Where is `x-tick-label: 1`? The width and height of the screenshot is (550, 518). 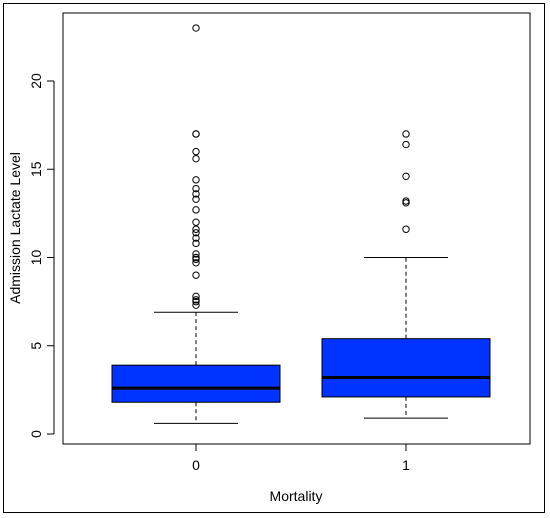 x-tick-label: 1 is located at coordinates (406, 465).